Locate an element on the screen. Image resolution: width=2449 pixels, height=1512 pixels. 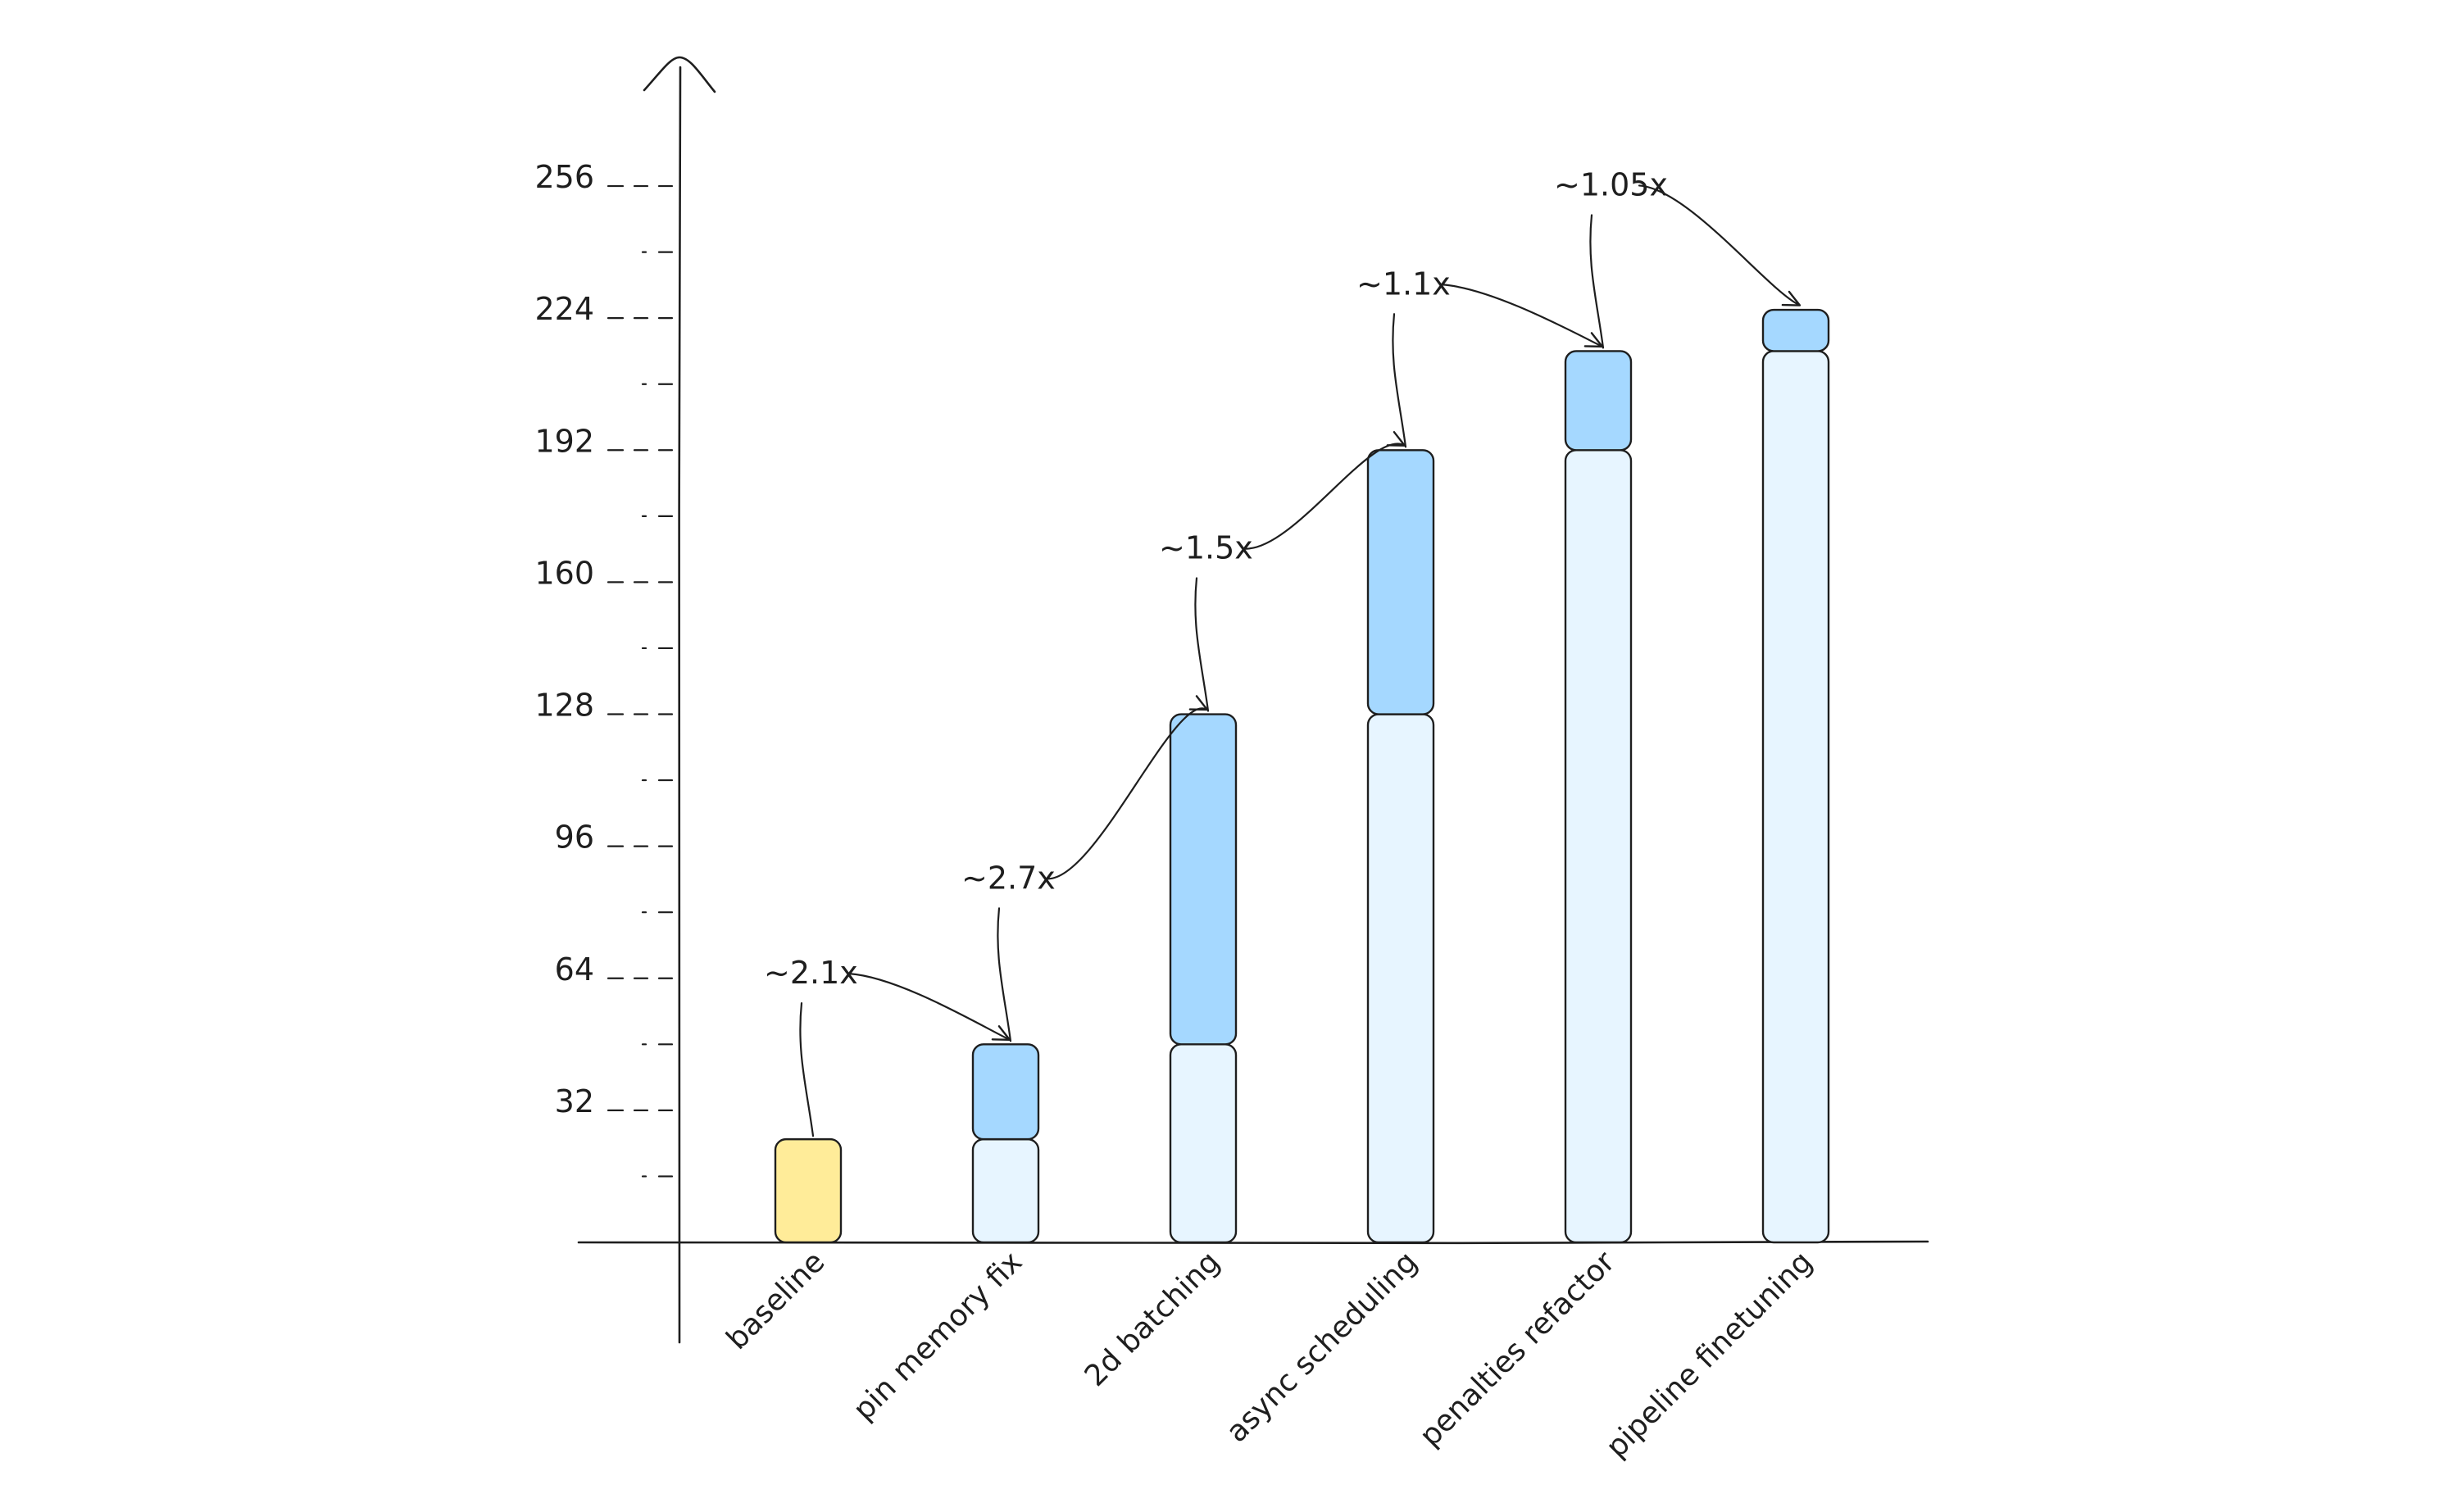
y-tick-label: 128 is located at coordinates (564, 706).